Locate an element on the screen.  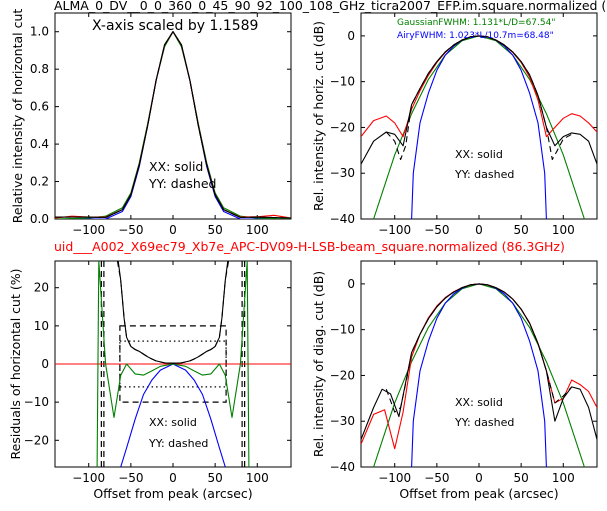
annotation-gaussian-fwhm: GaussianFWHM: 1.131*L/D=67.54" is located at coordinates (476, 23).